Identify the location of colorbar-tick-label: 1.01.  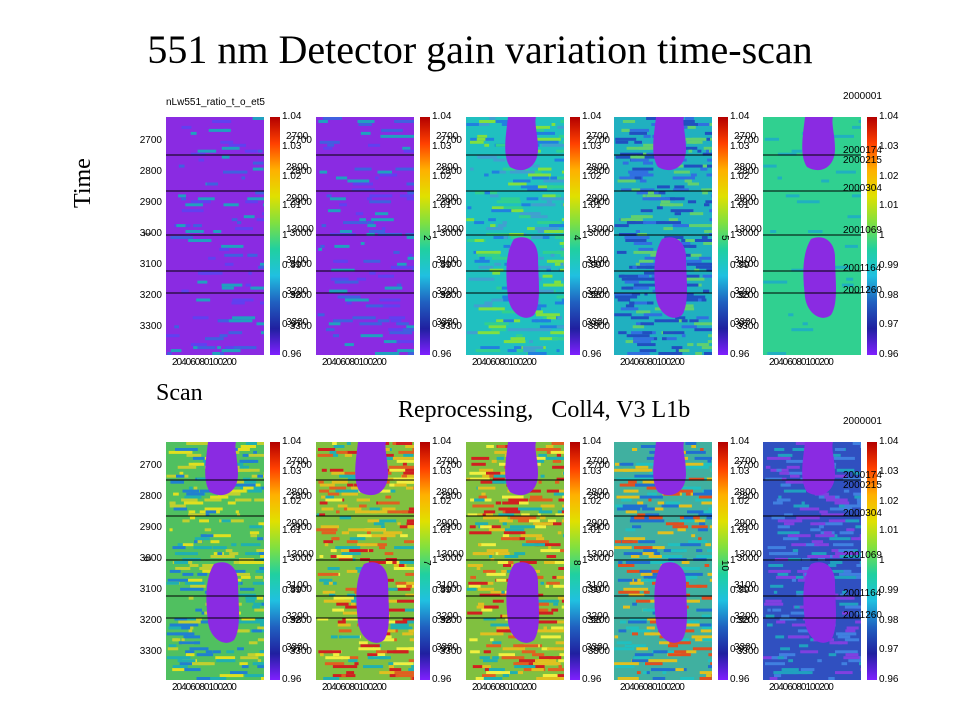
(442, 531).